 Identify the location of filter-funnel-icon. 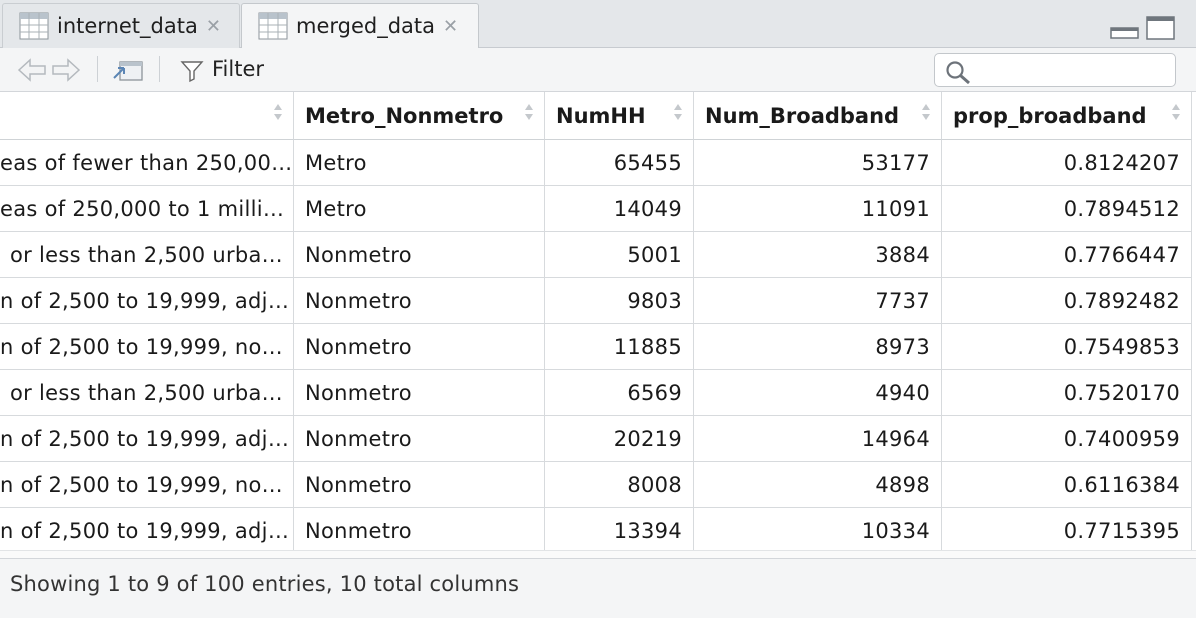
(192, 72).